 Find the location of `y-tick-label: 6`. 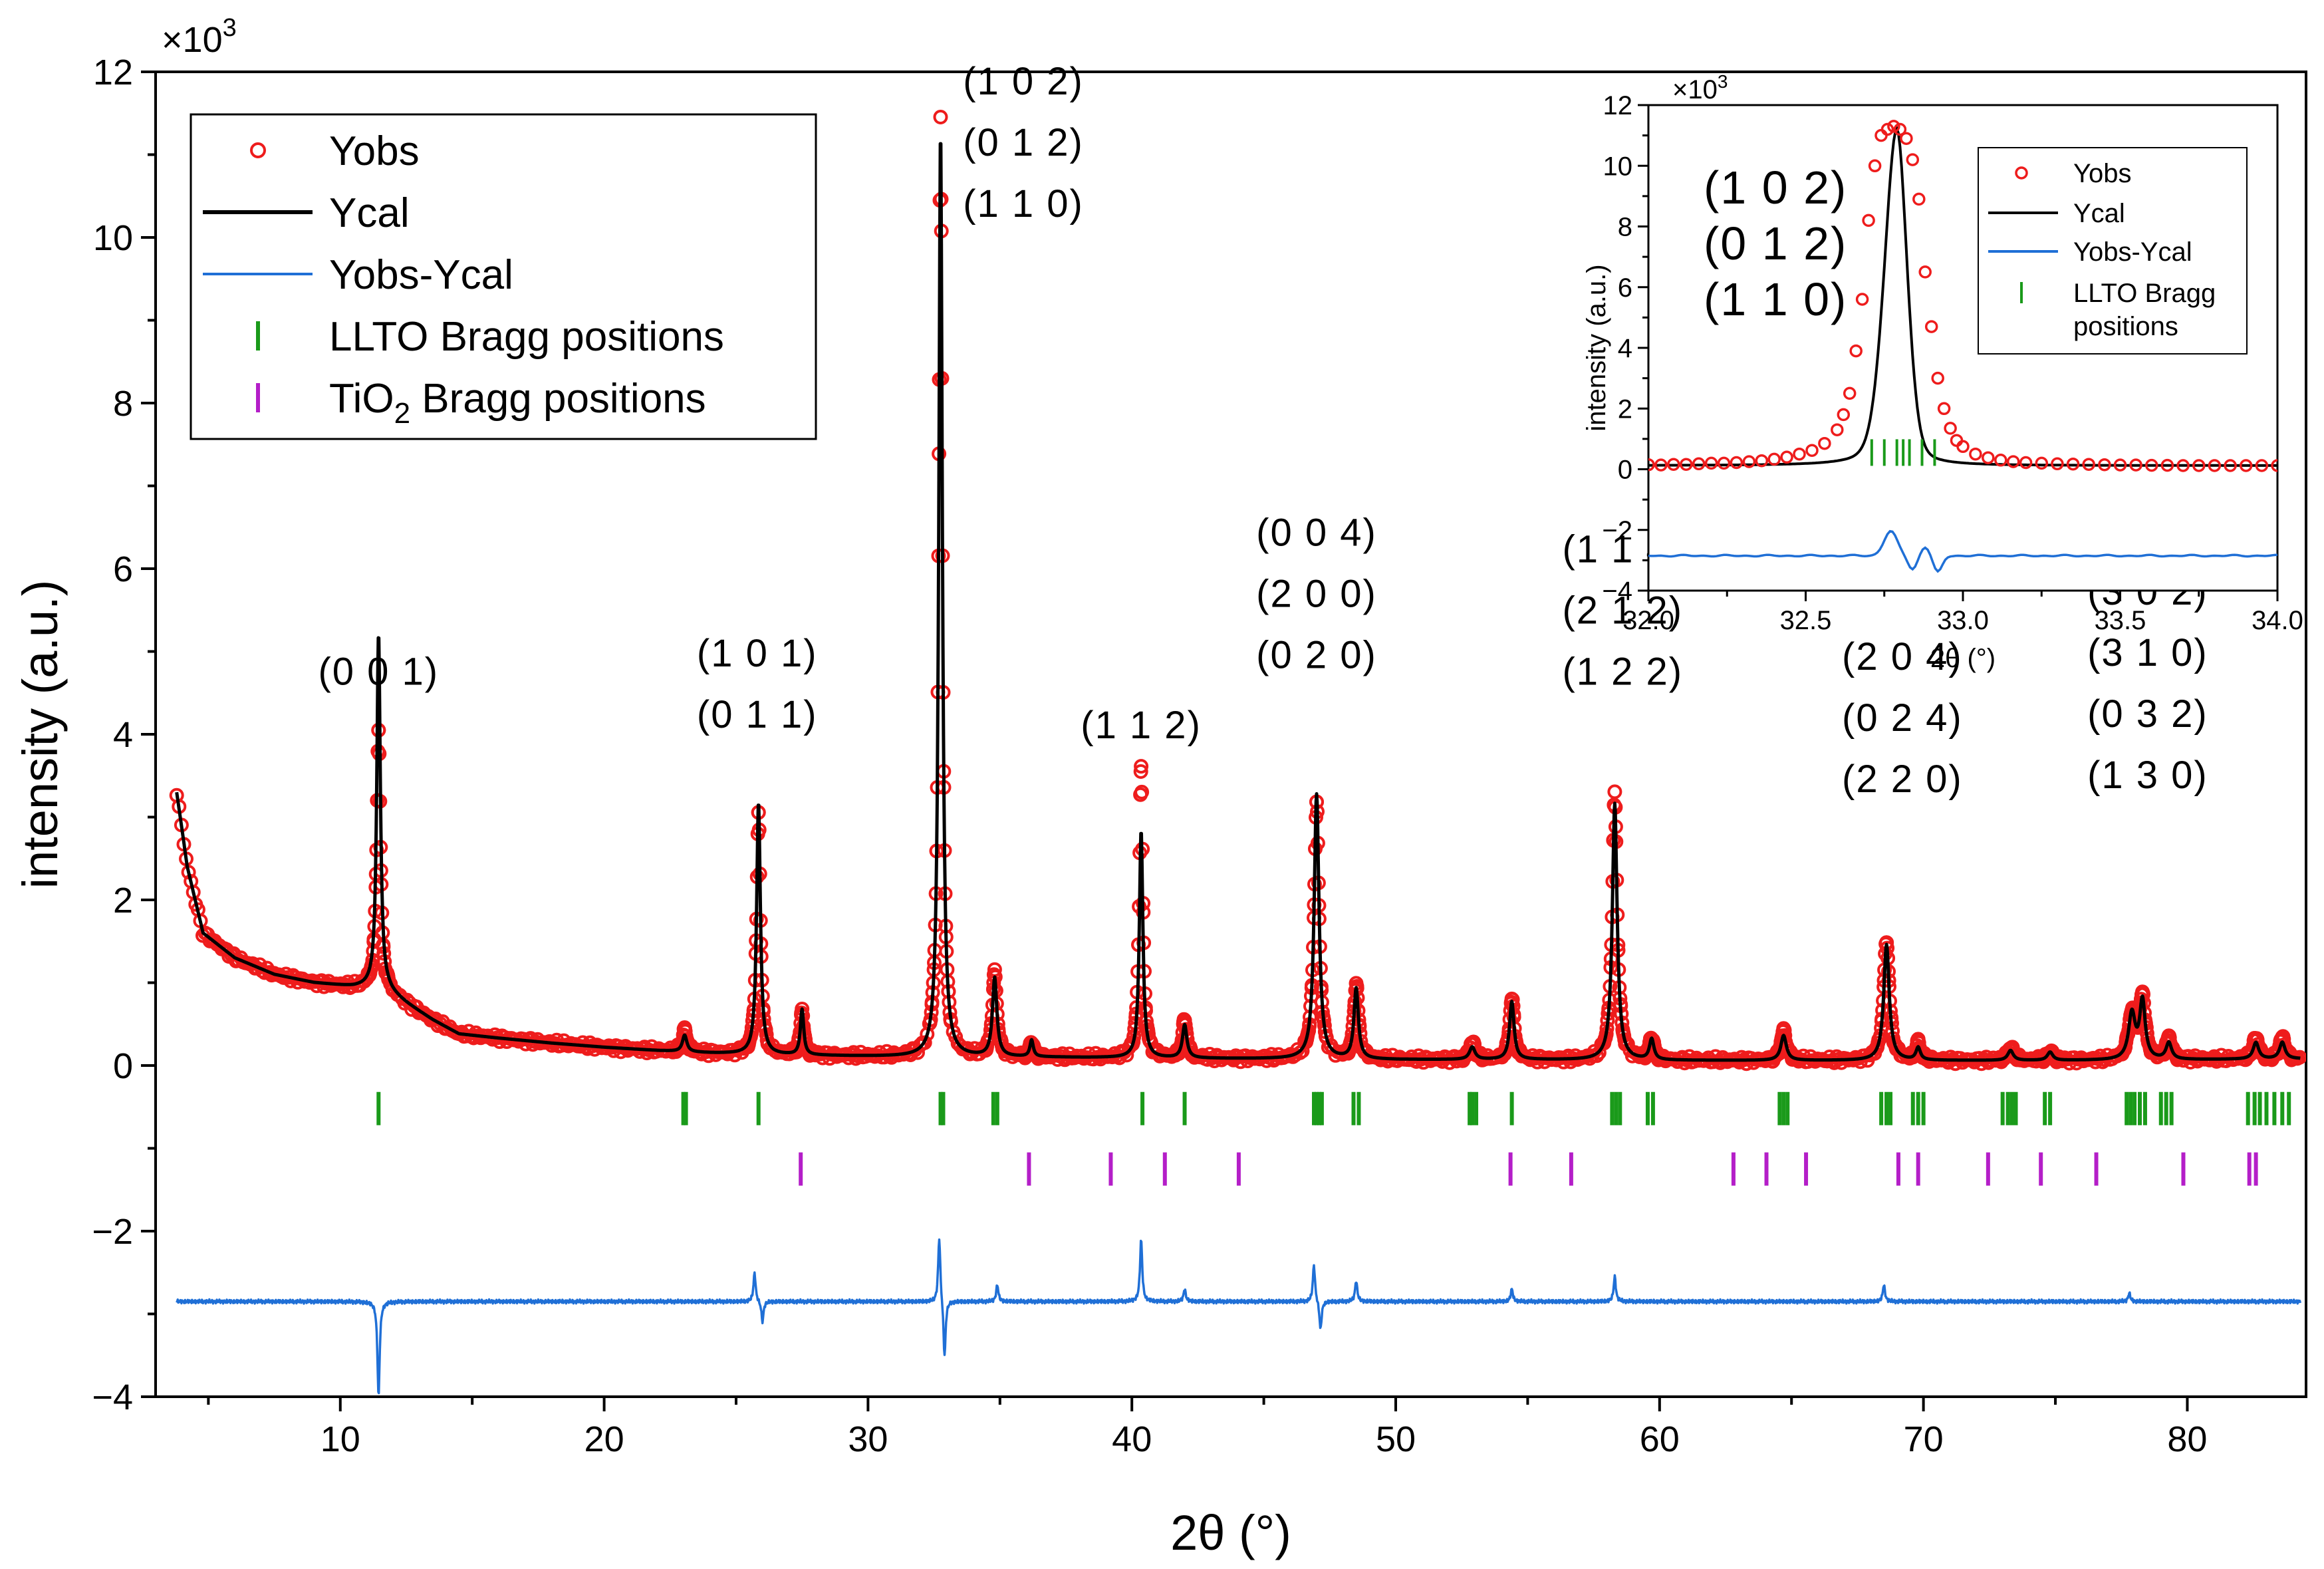

y-tick-label: 6 is located at coordinates (123, 569).